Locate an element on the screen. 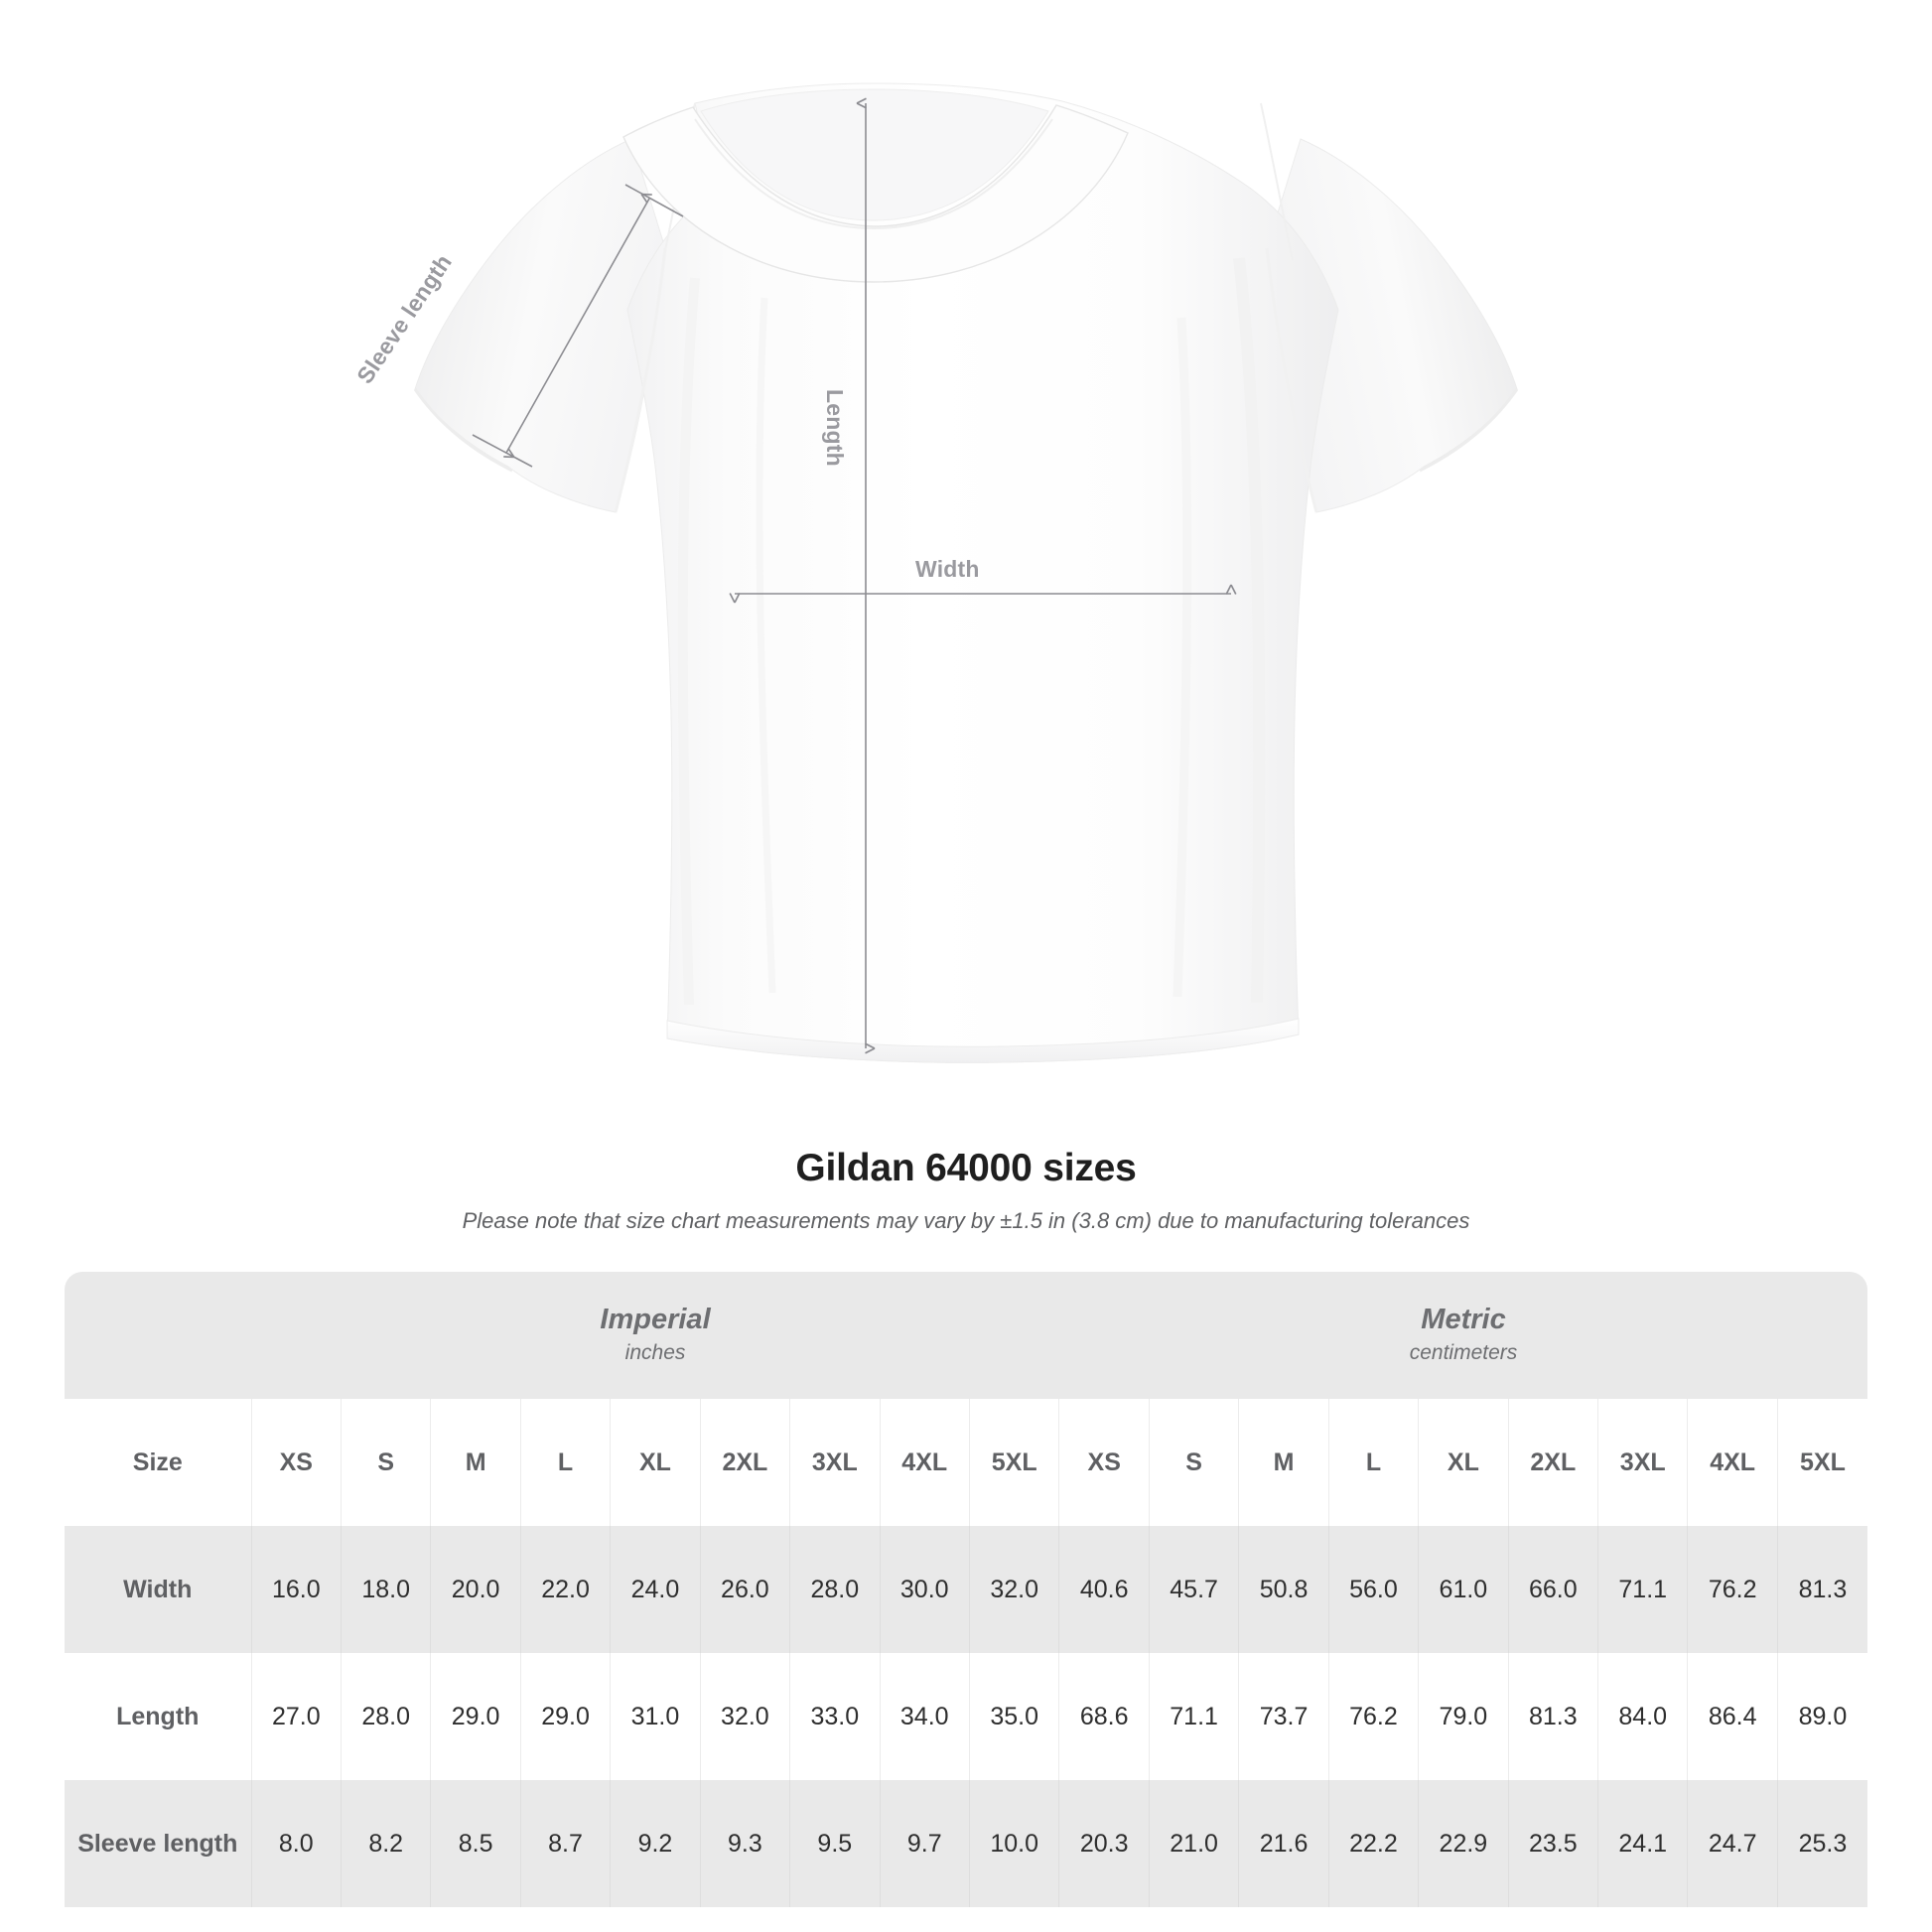  measurement-cell: 40.6 is located at coordinates (1104, 1589).